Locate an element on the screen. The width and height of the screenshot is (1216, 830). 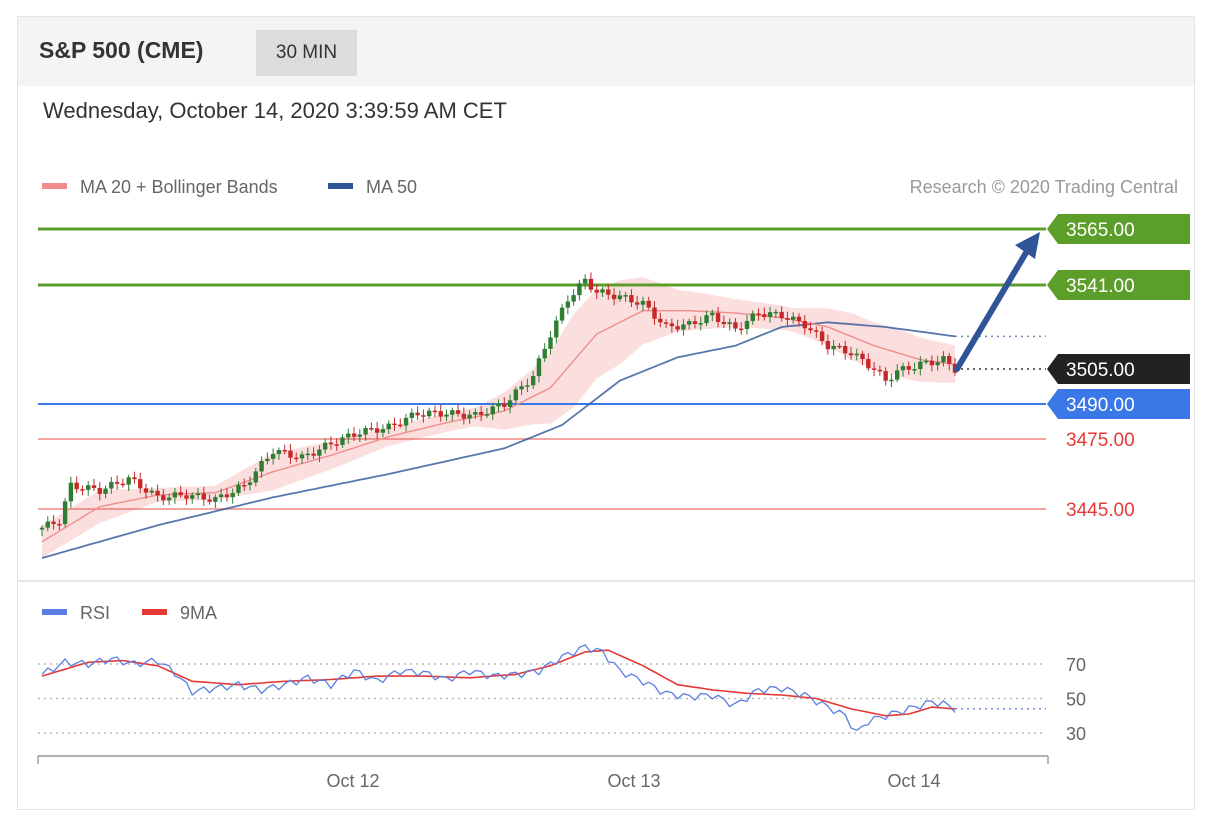
rsi-tick-label: 30 is located at coordinates (1076, 734).